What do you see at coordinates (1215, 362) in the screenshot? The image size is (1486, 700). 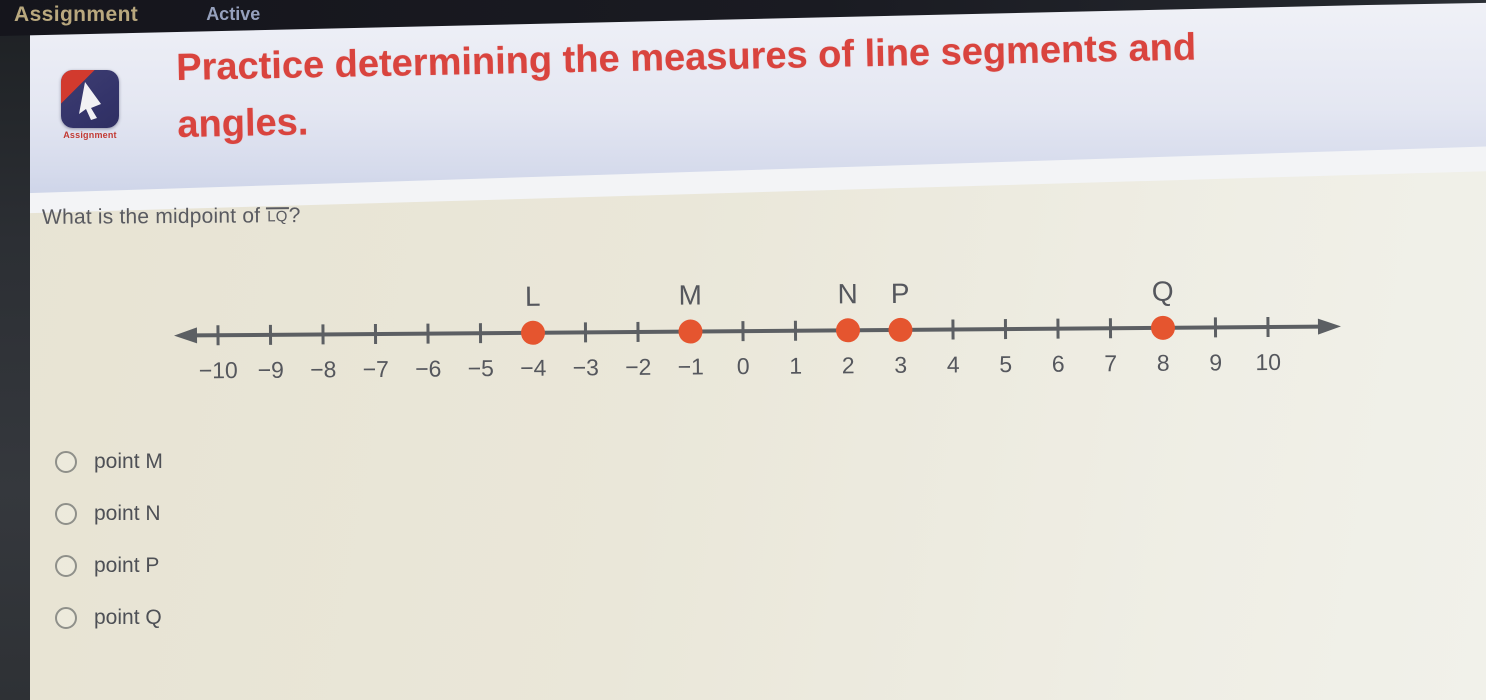 I see `tick-label-9: 9` at bounding box center [1215, 362].